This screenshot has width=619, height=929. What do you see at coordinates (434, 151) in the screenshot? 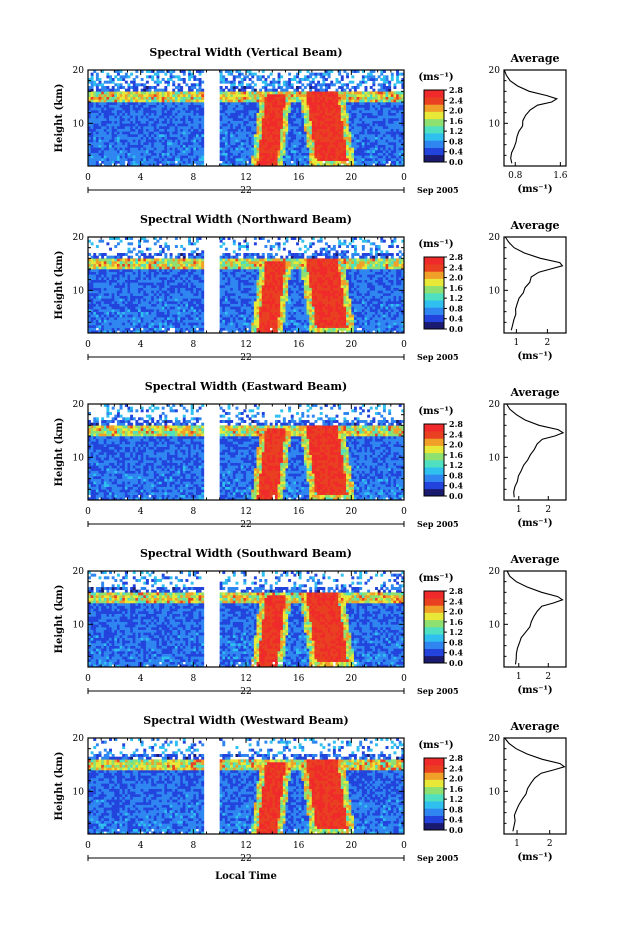
I see `colorbar-swatch` at bounding box center [434, 151].